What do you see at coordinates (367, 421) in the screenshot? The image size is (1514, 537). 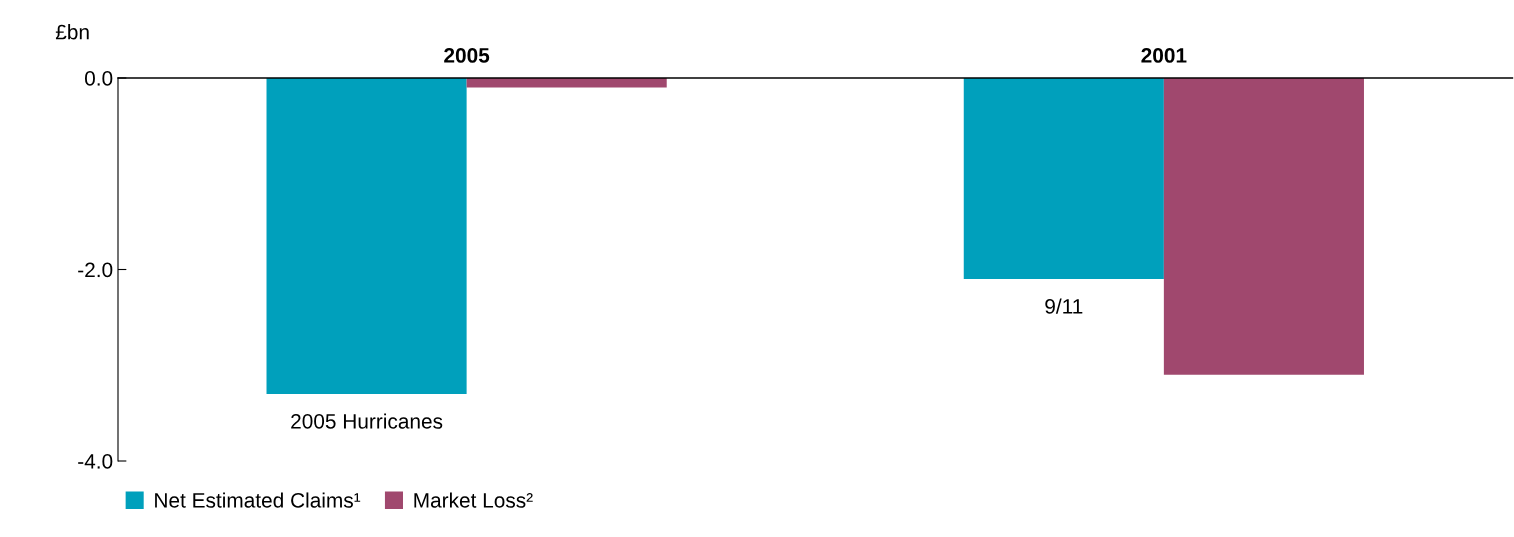 I see `annotation: 2005 Hurricanes` at bounding box center [367, 421].